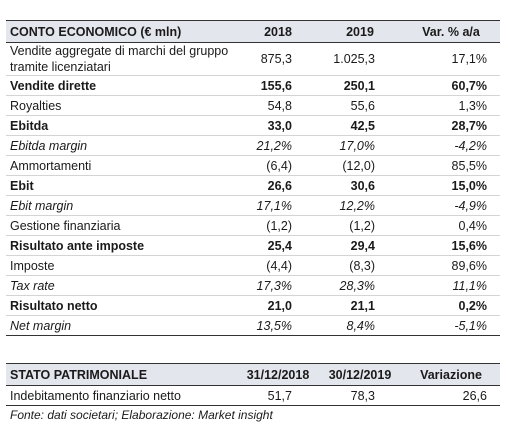 This screenshot has width=508, height=429. Describe the element at coordinates (122, 85) in the screenshot. I see `row-label: Vendite dirette` at that location.